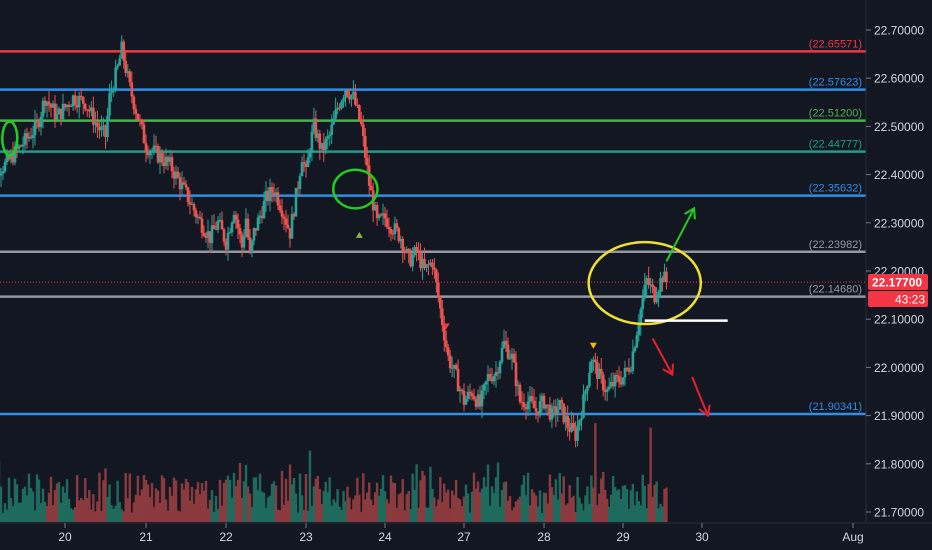 This screenshot has width=932, height=550. What do you see at coordinates (835, 407) in the screenshot?
I see `level-price-label: (21.90341)` at bounding box center [835, 407].